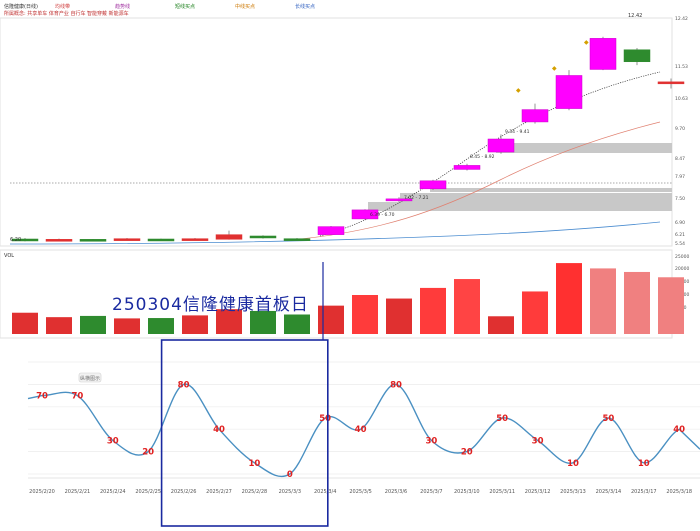  I want to click on price-label-zone-3: 8.45 - 8.92, so click(482, 157).